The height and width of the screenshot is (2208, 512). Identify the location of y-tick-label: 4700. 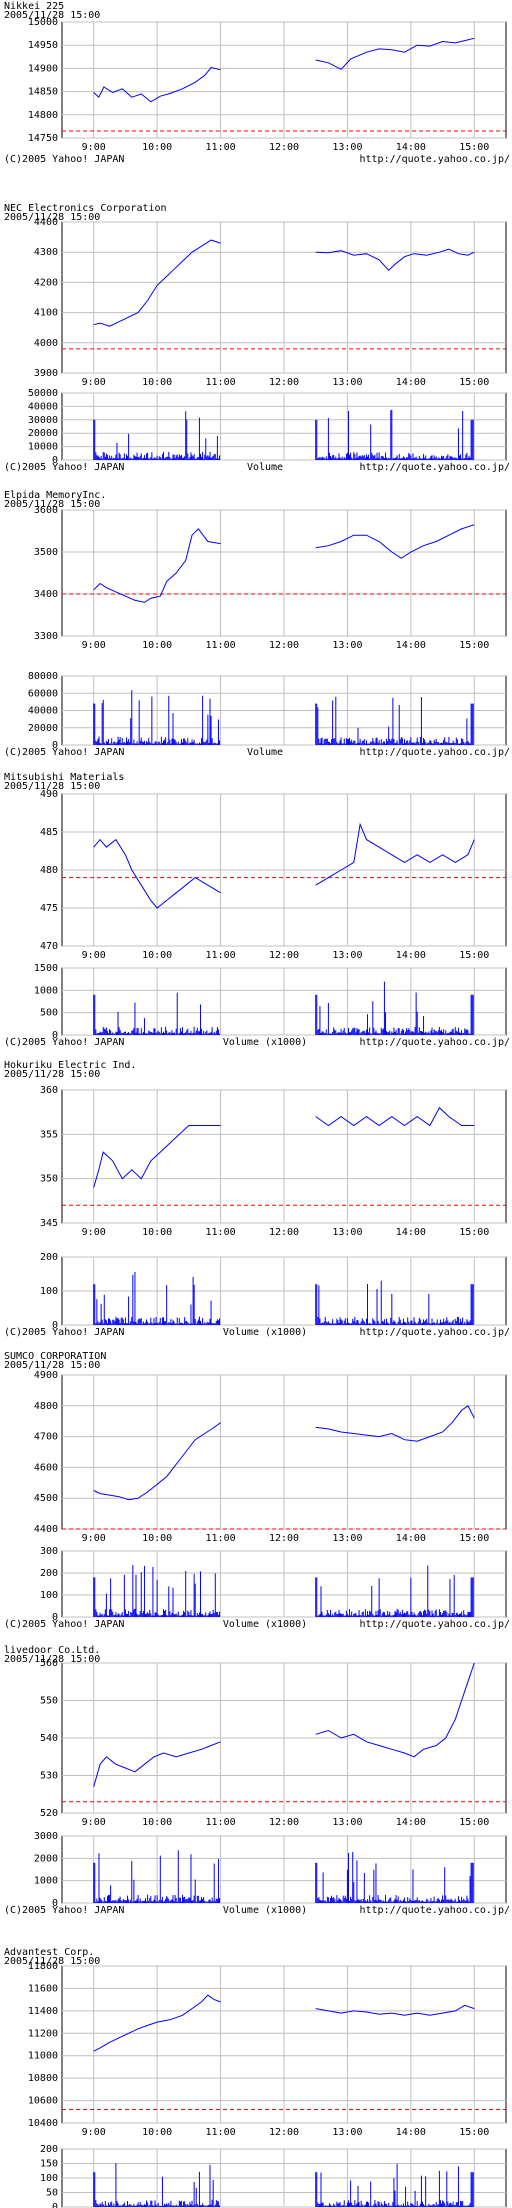
(46, 1437).